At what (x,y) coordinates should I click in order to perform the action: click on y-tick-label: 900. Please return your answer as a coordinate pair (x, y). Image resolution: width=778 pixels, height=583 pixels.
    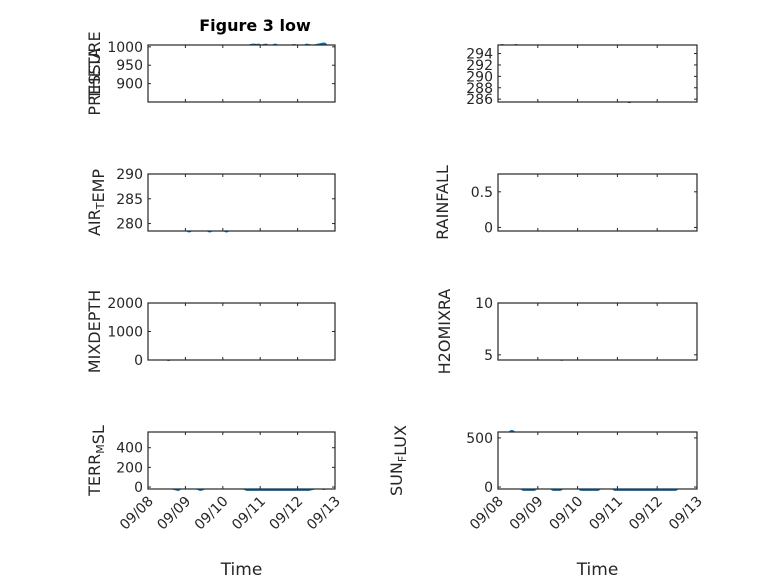
    Looking at the image, I should click on (129, 85).